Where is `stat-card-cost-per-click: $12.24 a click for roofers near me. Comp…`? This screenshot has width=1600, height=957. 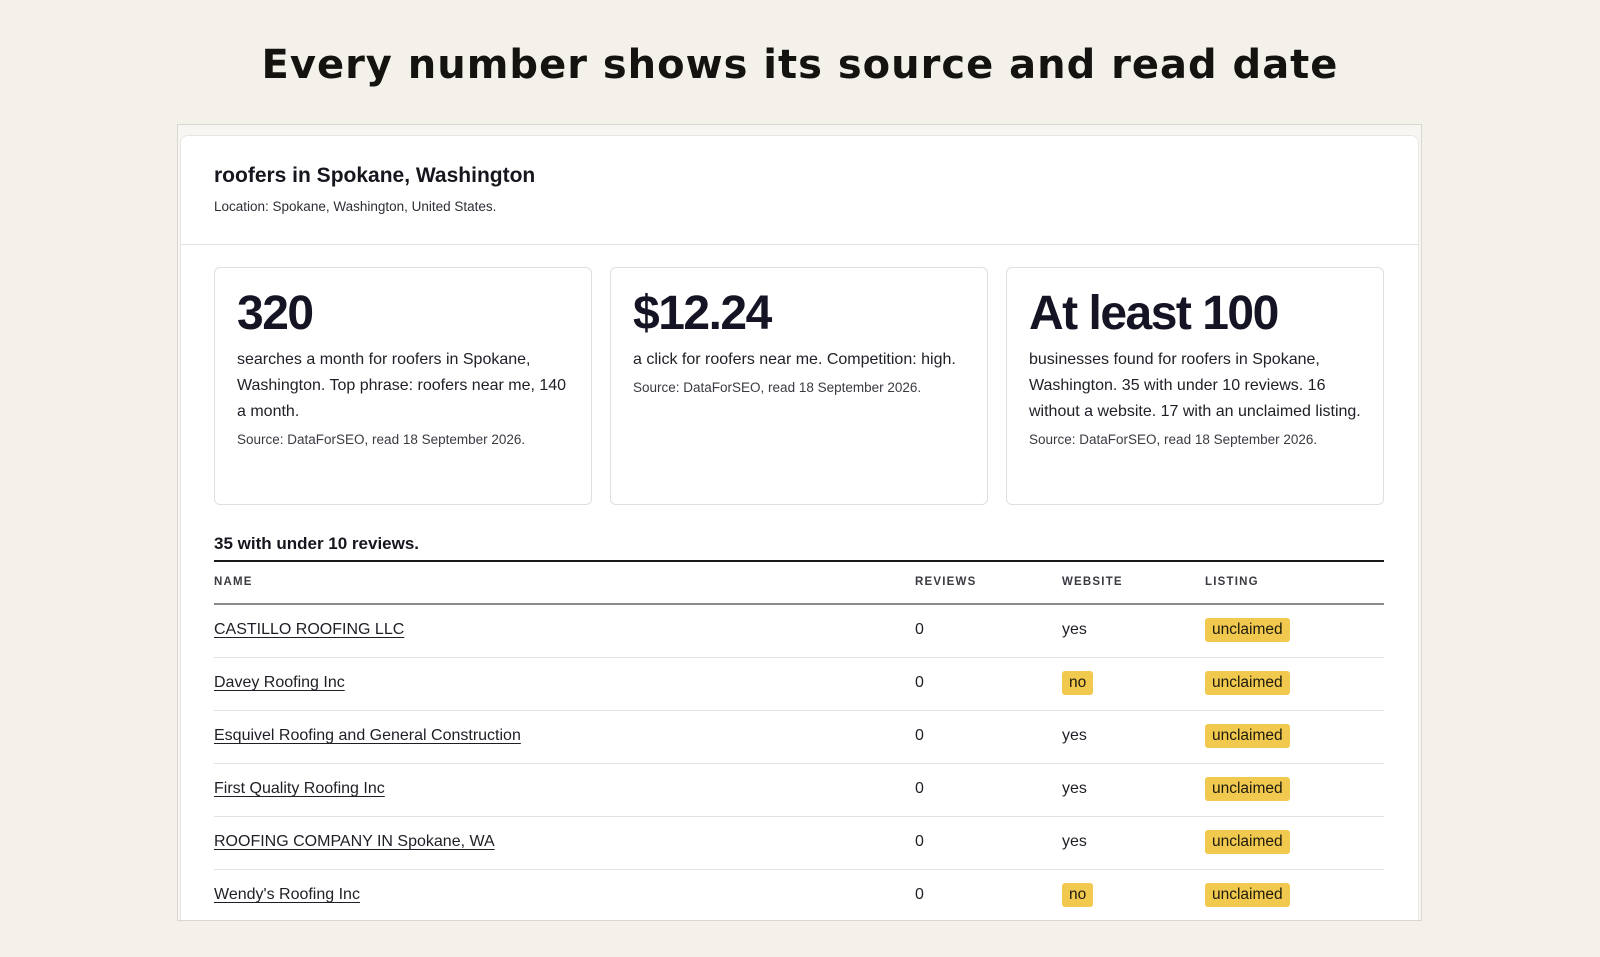
stat-card-cost-per-click: $12.24 a click for roofers near me. Comp… is located at coordinates (799, 386).